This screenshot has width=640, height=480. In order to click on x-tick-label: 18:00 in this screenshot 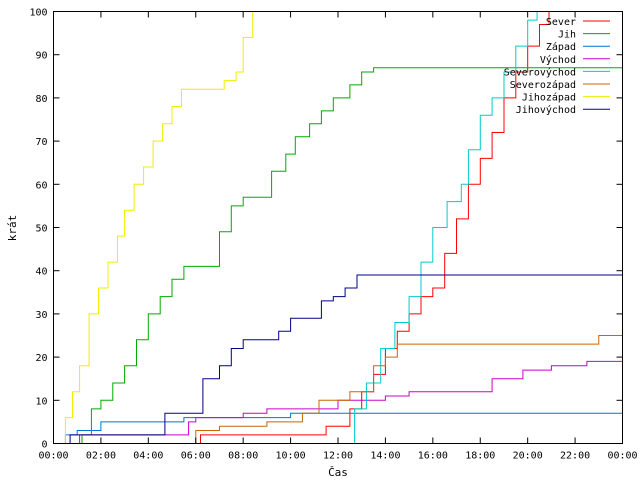, I will do `click(480, 456)`.